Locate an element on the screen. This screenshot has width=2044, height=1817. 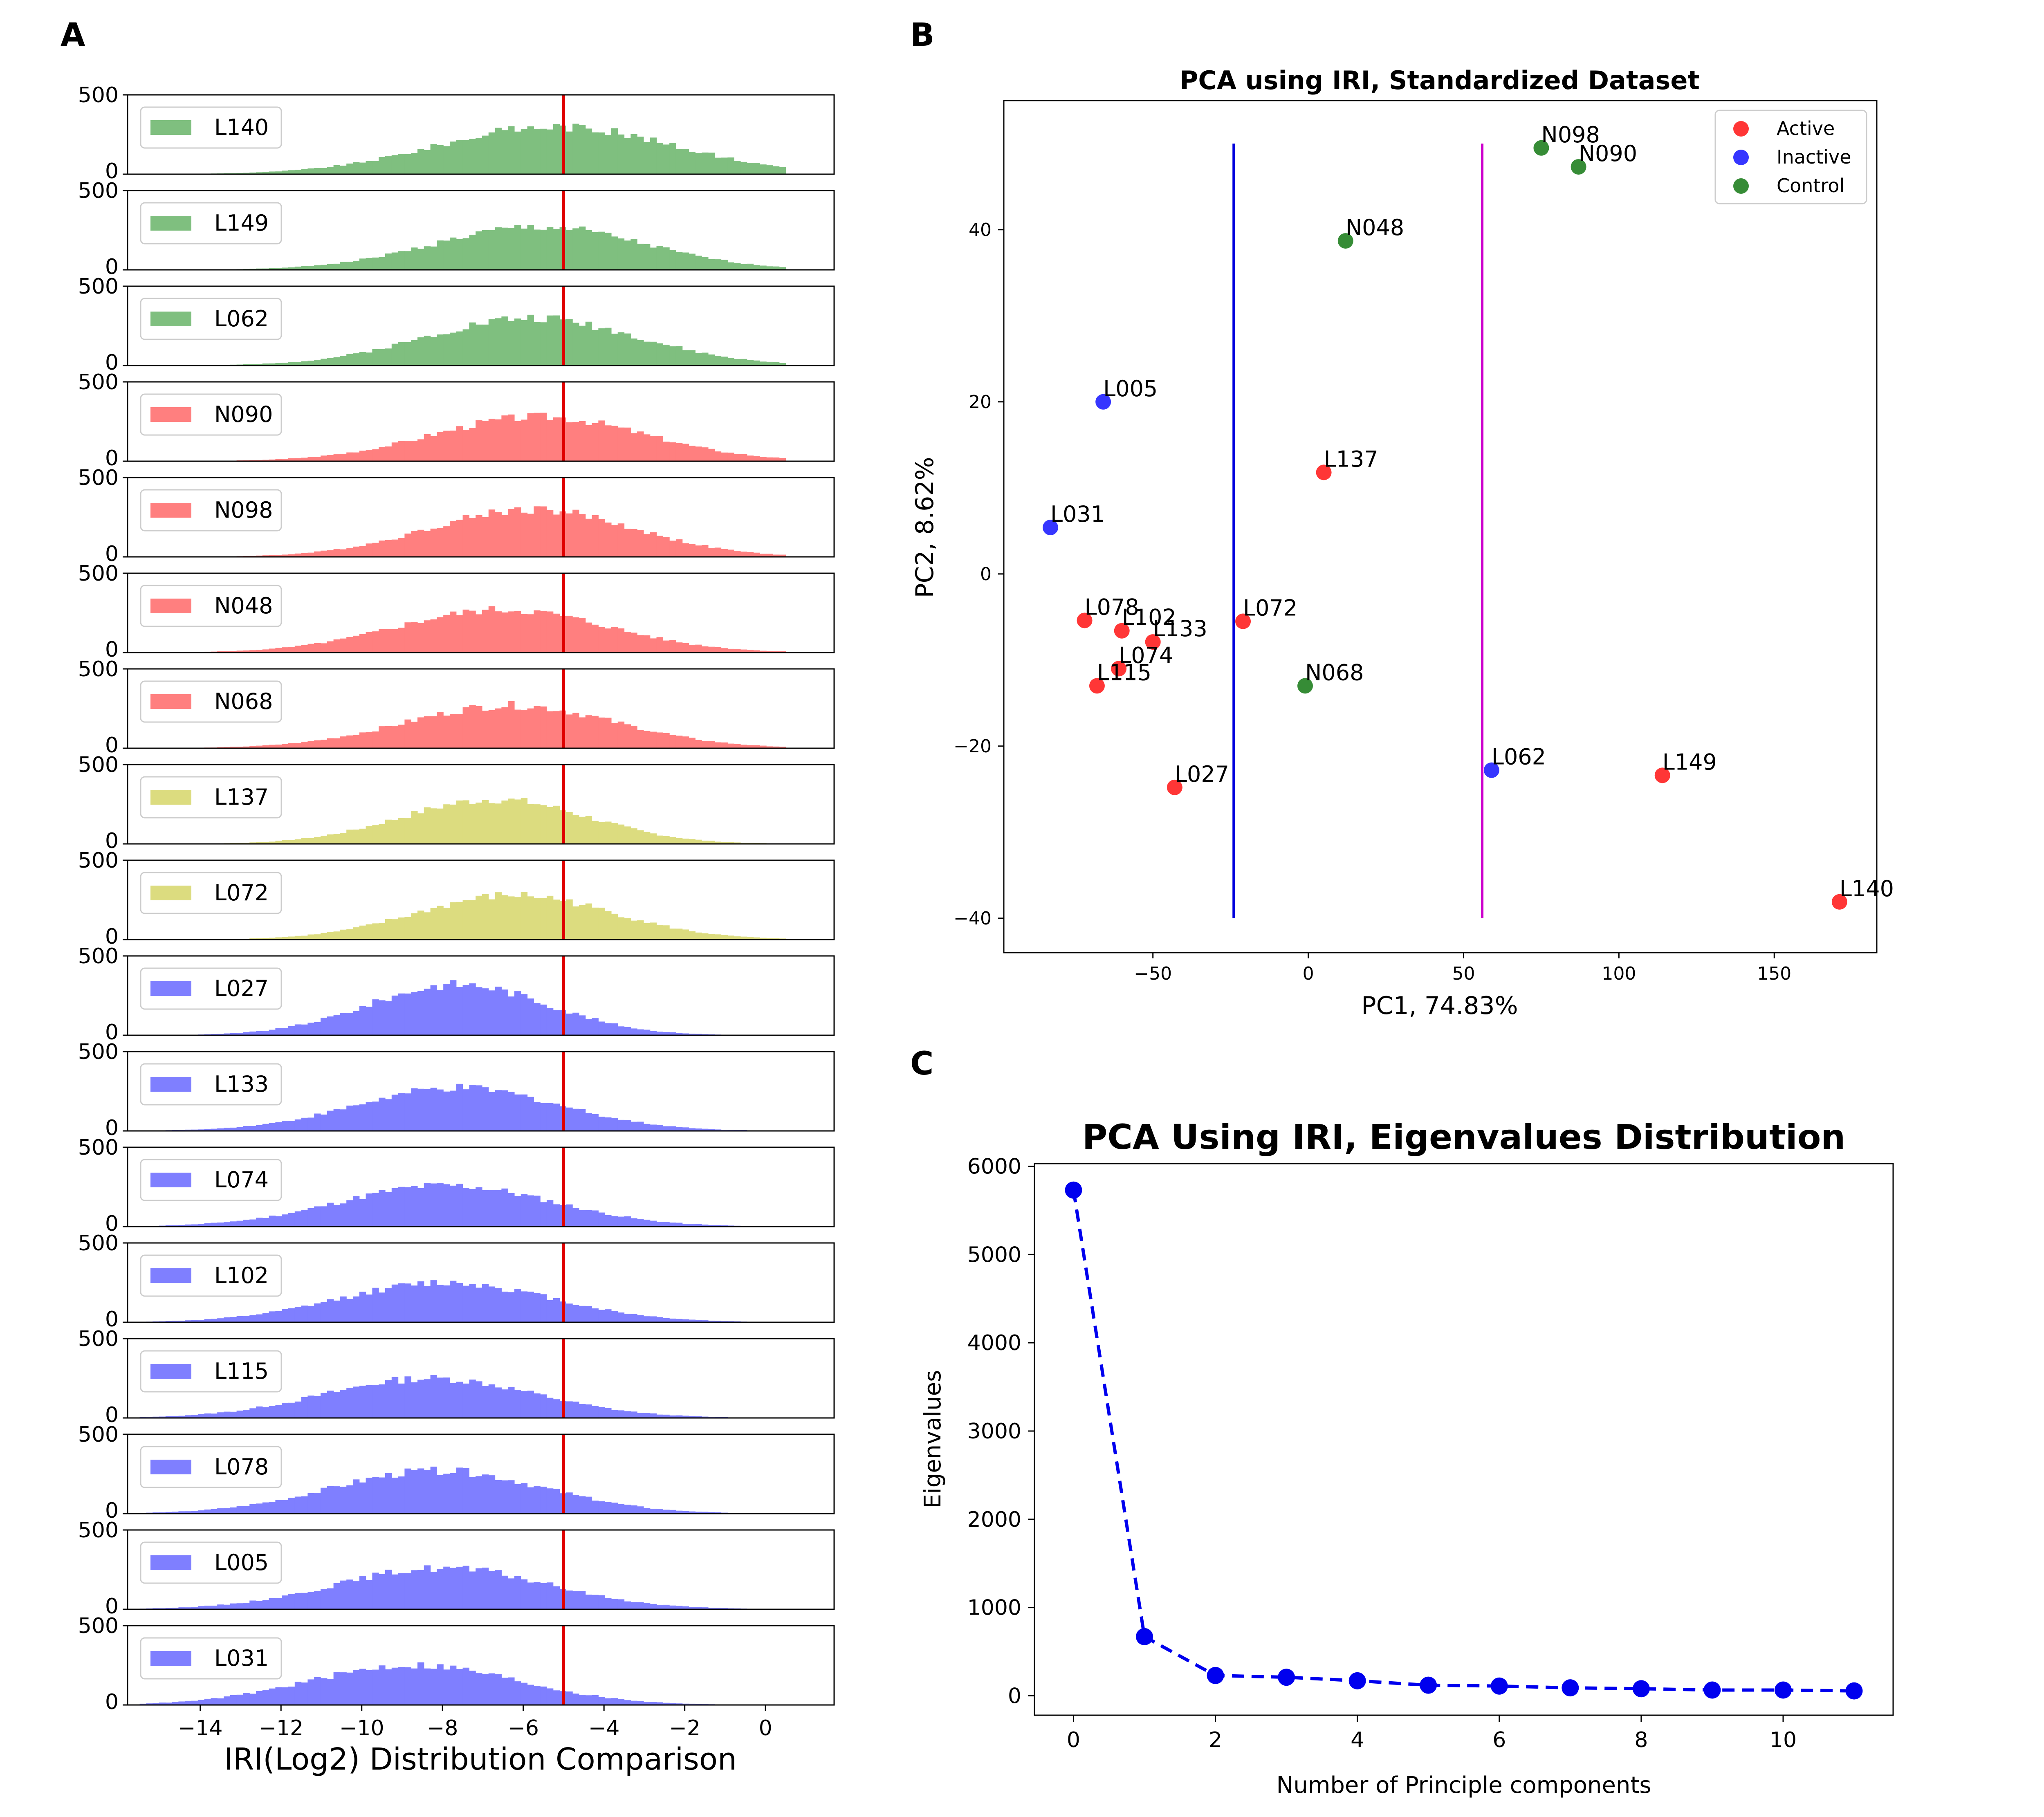
legend-label: Active is located at coordinates (1806, 128).